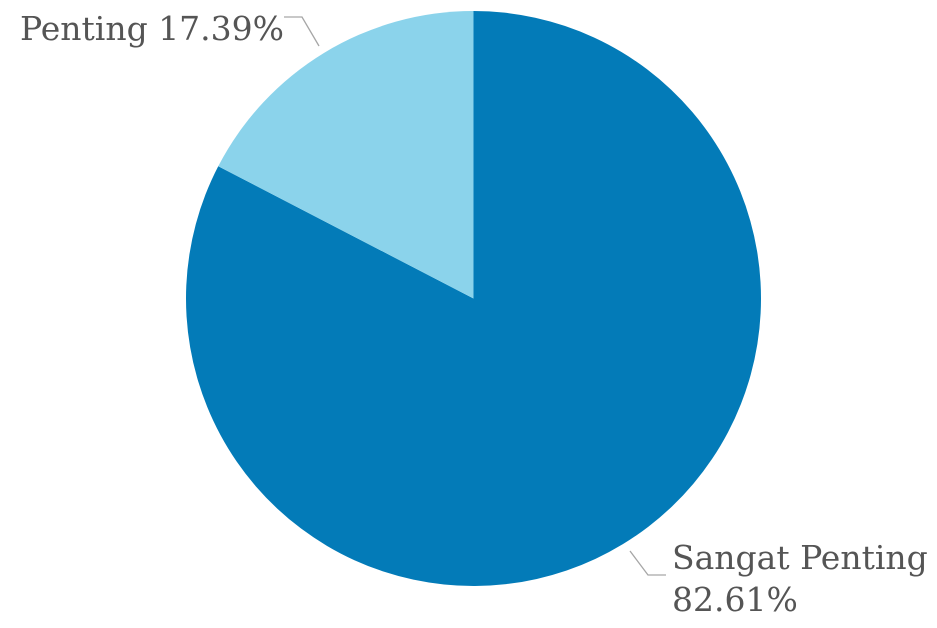  What do you see at coordinates (647, 563) in the screenshot?
I see `leader-line-sangat-penting` at bounding box center [647, 563].